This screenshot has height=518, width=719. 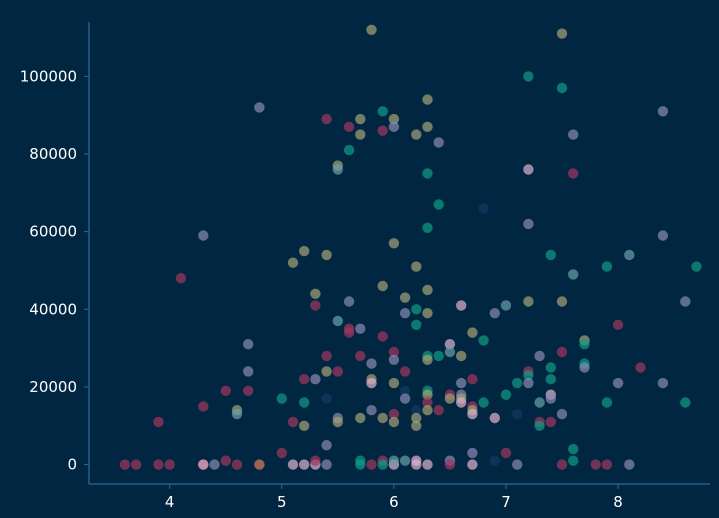 What do you see at coordinates (53, 154) in the screenshot?
I see `y-tick-label: 80000` at bounding box center [53, 154].